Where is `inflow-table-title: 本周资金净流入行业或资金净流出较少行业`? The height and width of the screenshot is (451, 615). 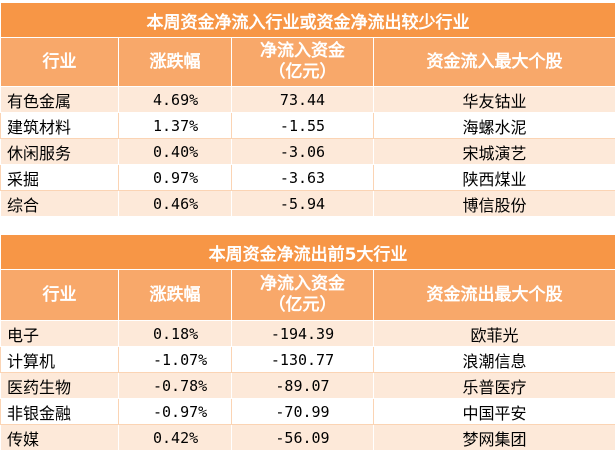 inflow-table-title: 本周资金净流入行业或资金净流出较少行业 is located at coordinates (308, 20).